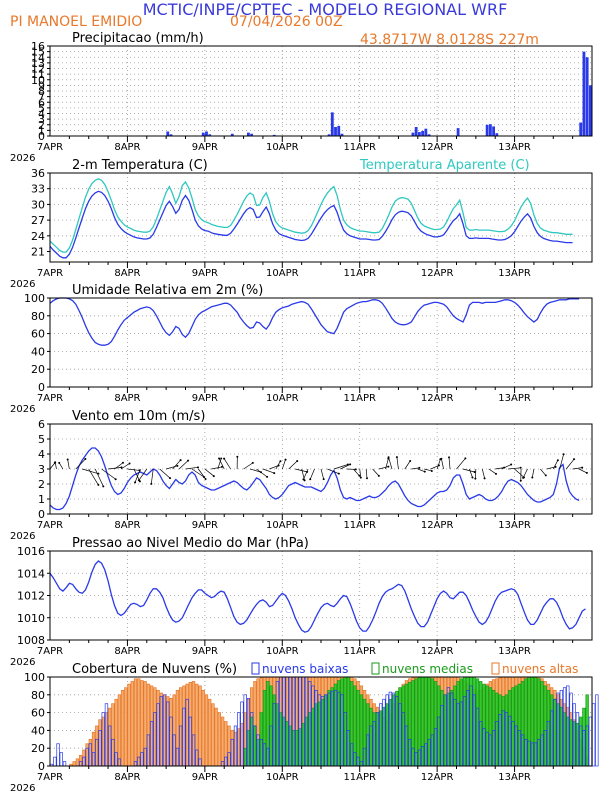  I want to click on y-tick-label: 21, so click(38, 252).